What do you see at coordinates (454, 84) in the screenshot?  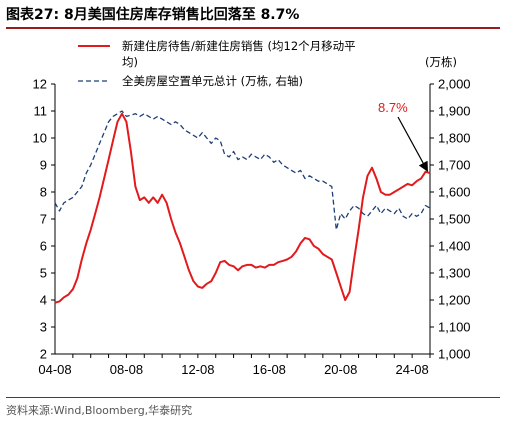 I see `right-tick-label: 2,000` at bounding box center [454, 84].